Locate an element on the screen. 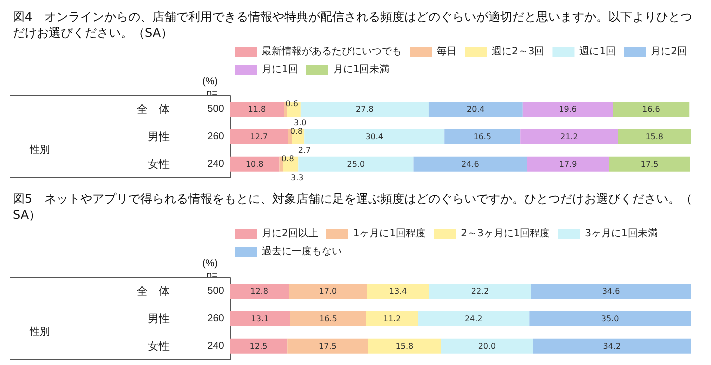  legend-label: 毎日 is located at coordinates (447, 52).